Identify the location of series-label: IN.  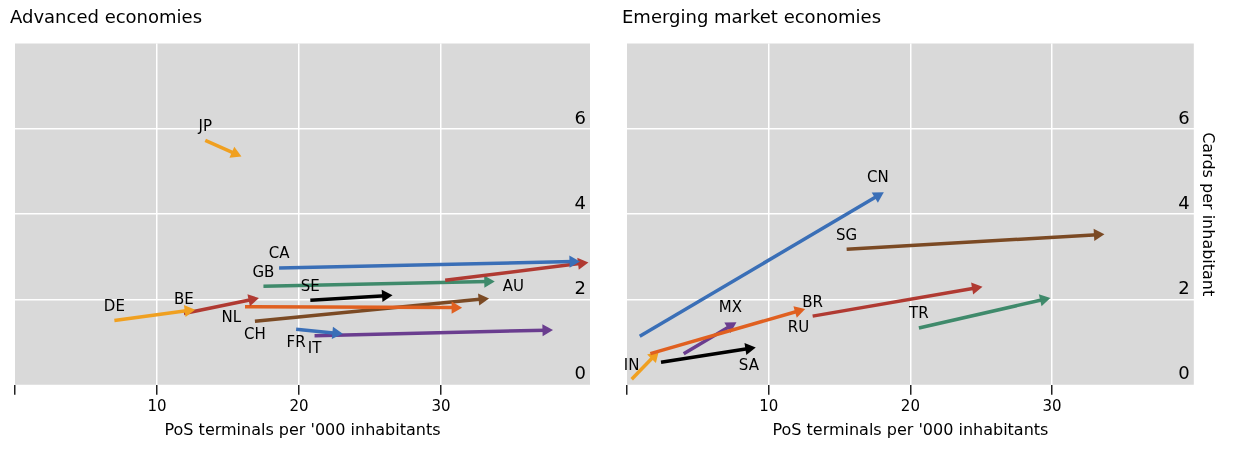
(631, 364).